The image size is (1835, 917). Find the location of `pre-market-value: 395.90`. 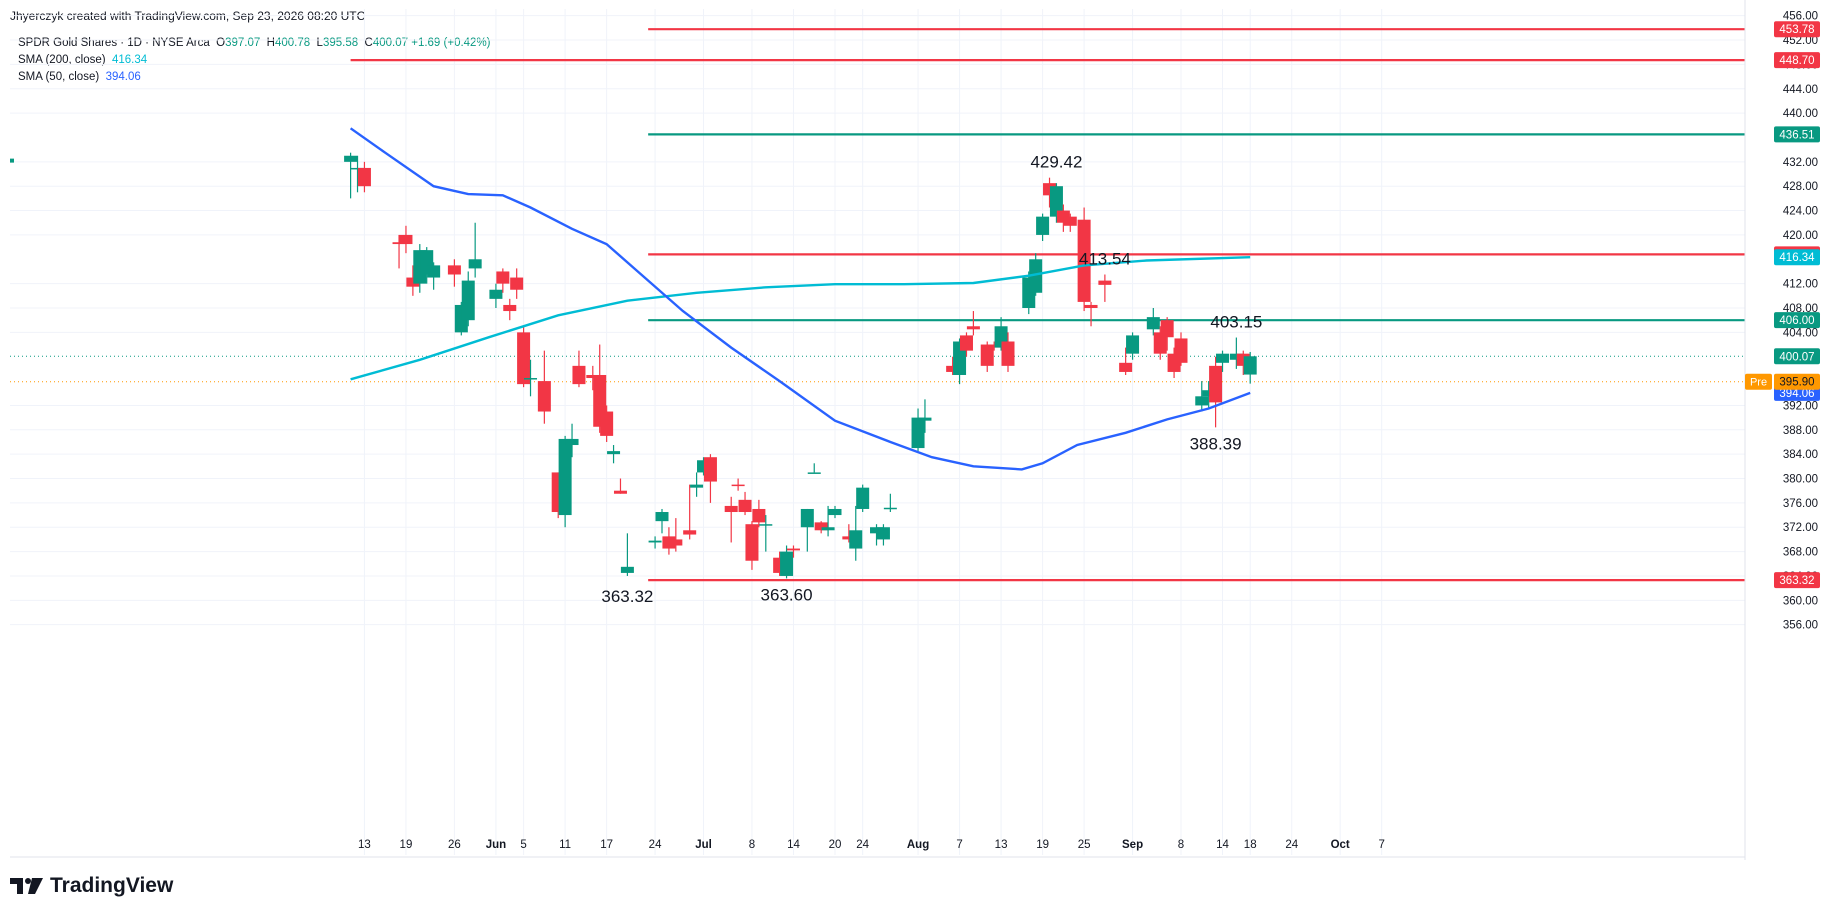

pre-market-value: 395.90 is located at coordinates (1796, 383).